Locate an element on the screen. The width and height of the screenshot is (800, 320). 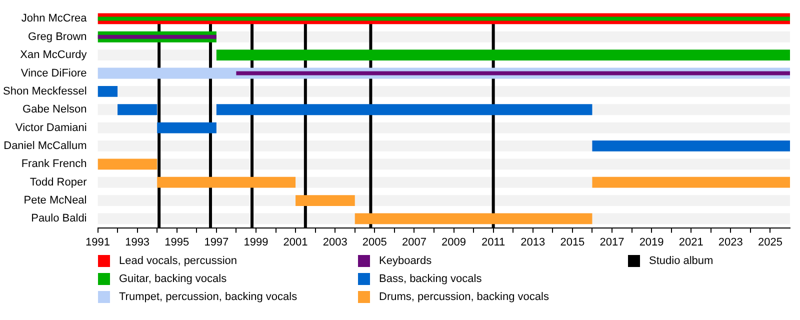
y-tick-label: Victor Damiani is located at coordinates (51, 128).